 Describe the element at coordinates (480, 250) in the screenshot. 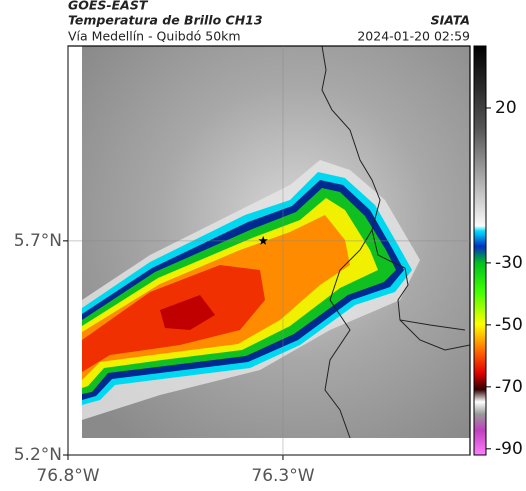

I see `colorbar` at that location.